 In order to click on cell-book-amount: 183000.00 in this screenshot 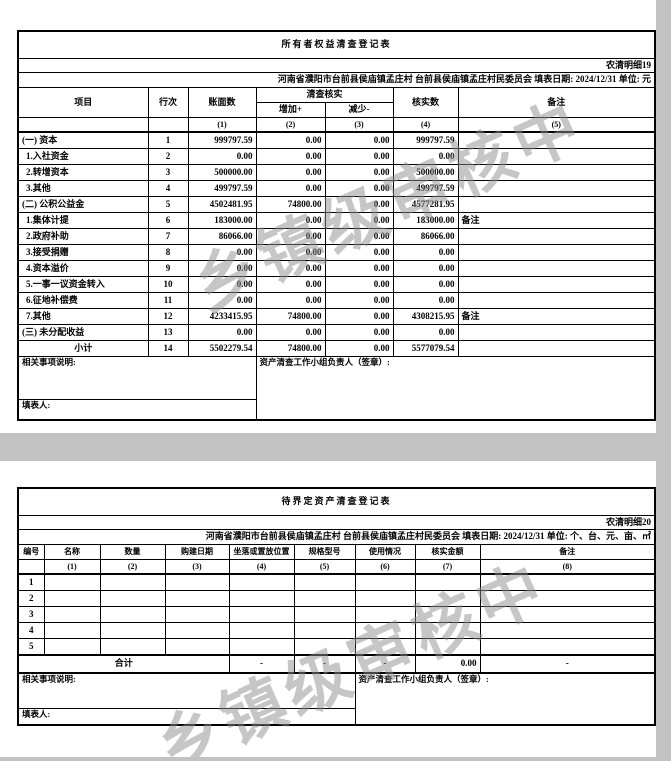, I will do `click(222, 220)`.